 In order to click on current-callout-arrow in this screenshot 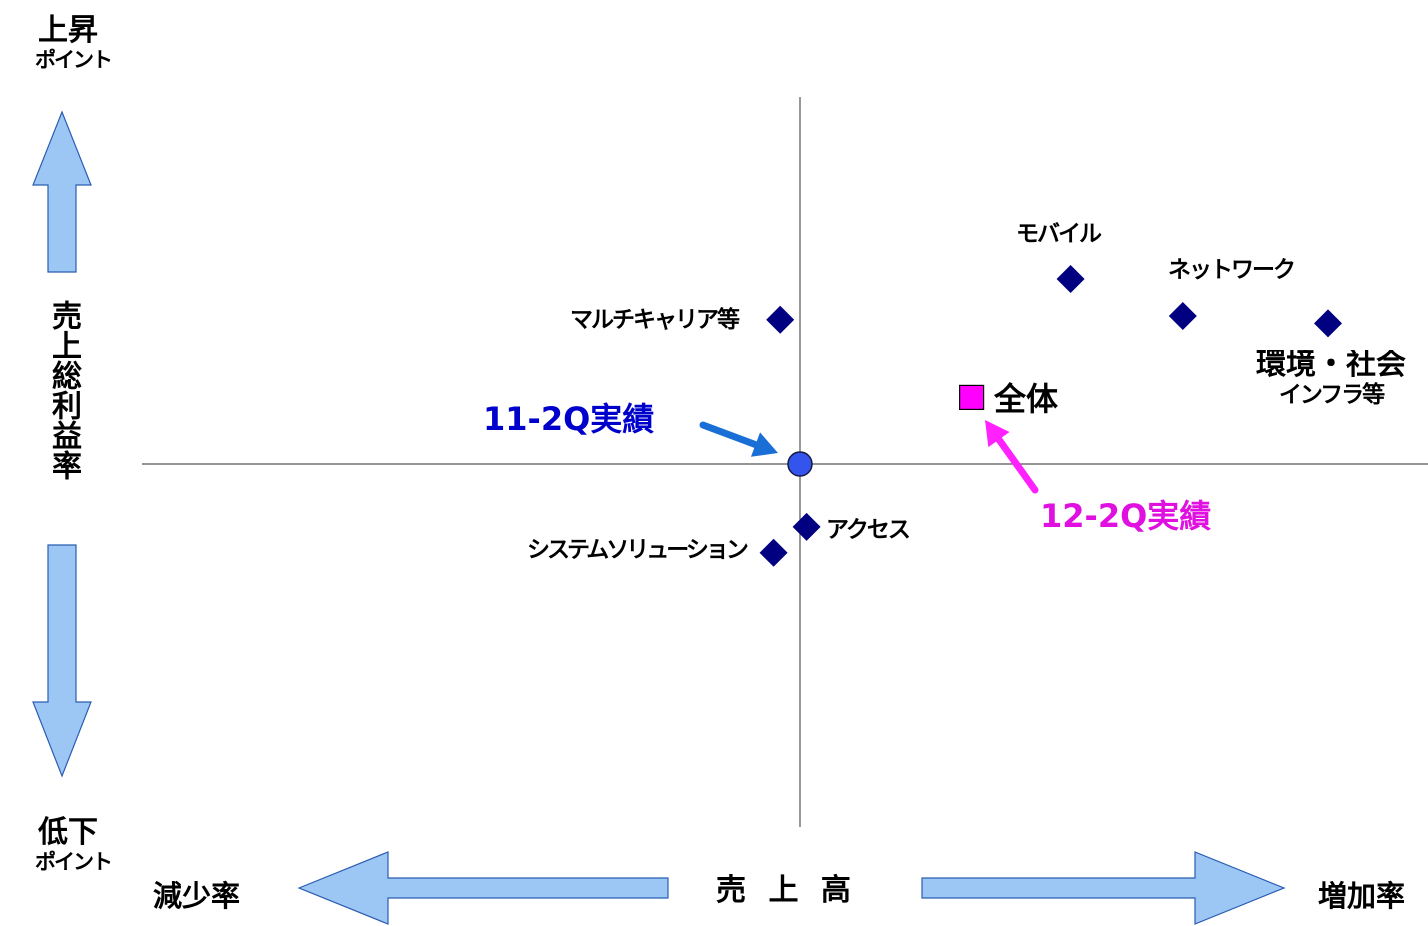, I will do `click(1012, 457)`.